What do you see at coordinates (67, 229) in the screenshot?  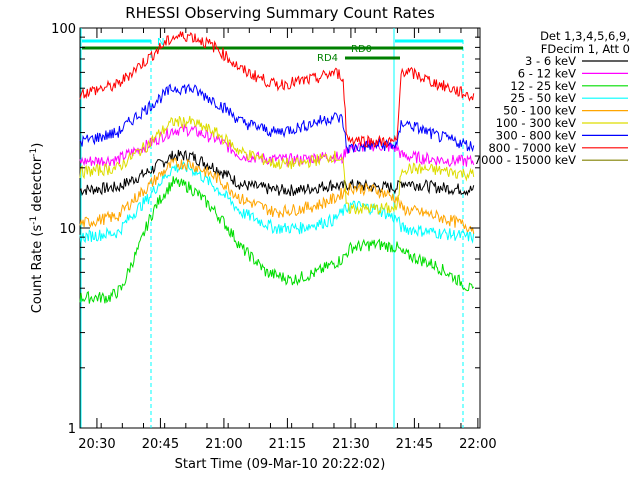 I see `y-tick-label: 10` at bounding box center [67, 229].